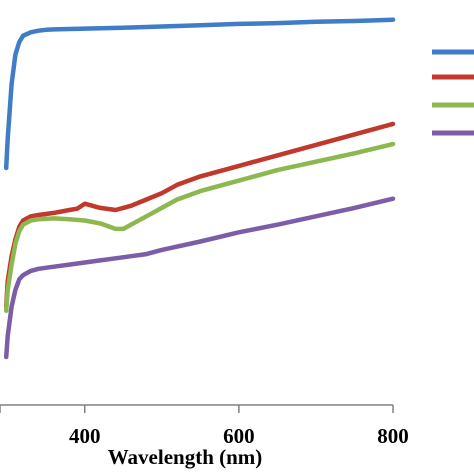 Image resolution: width=474 pixels, height=474 pixels. Describe the element at coordinates (204, 426) in the screenshot. I see `x-axis-ticks: 400 600 800` at that location.